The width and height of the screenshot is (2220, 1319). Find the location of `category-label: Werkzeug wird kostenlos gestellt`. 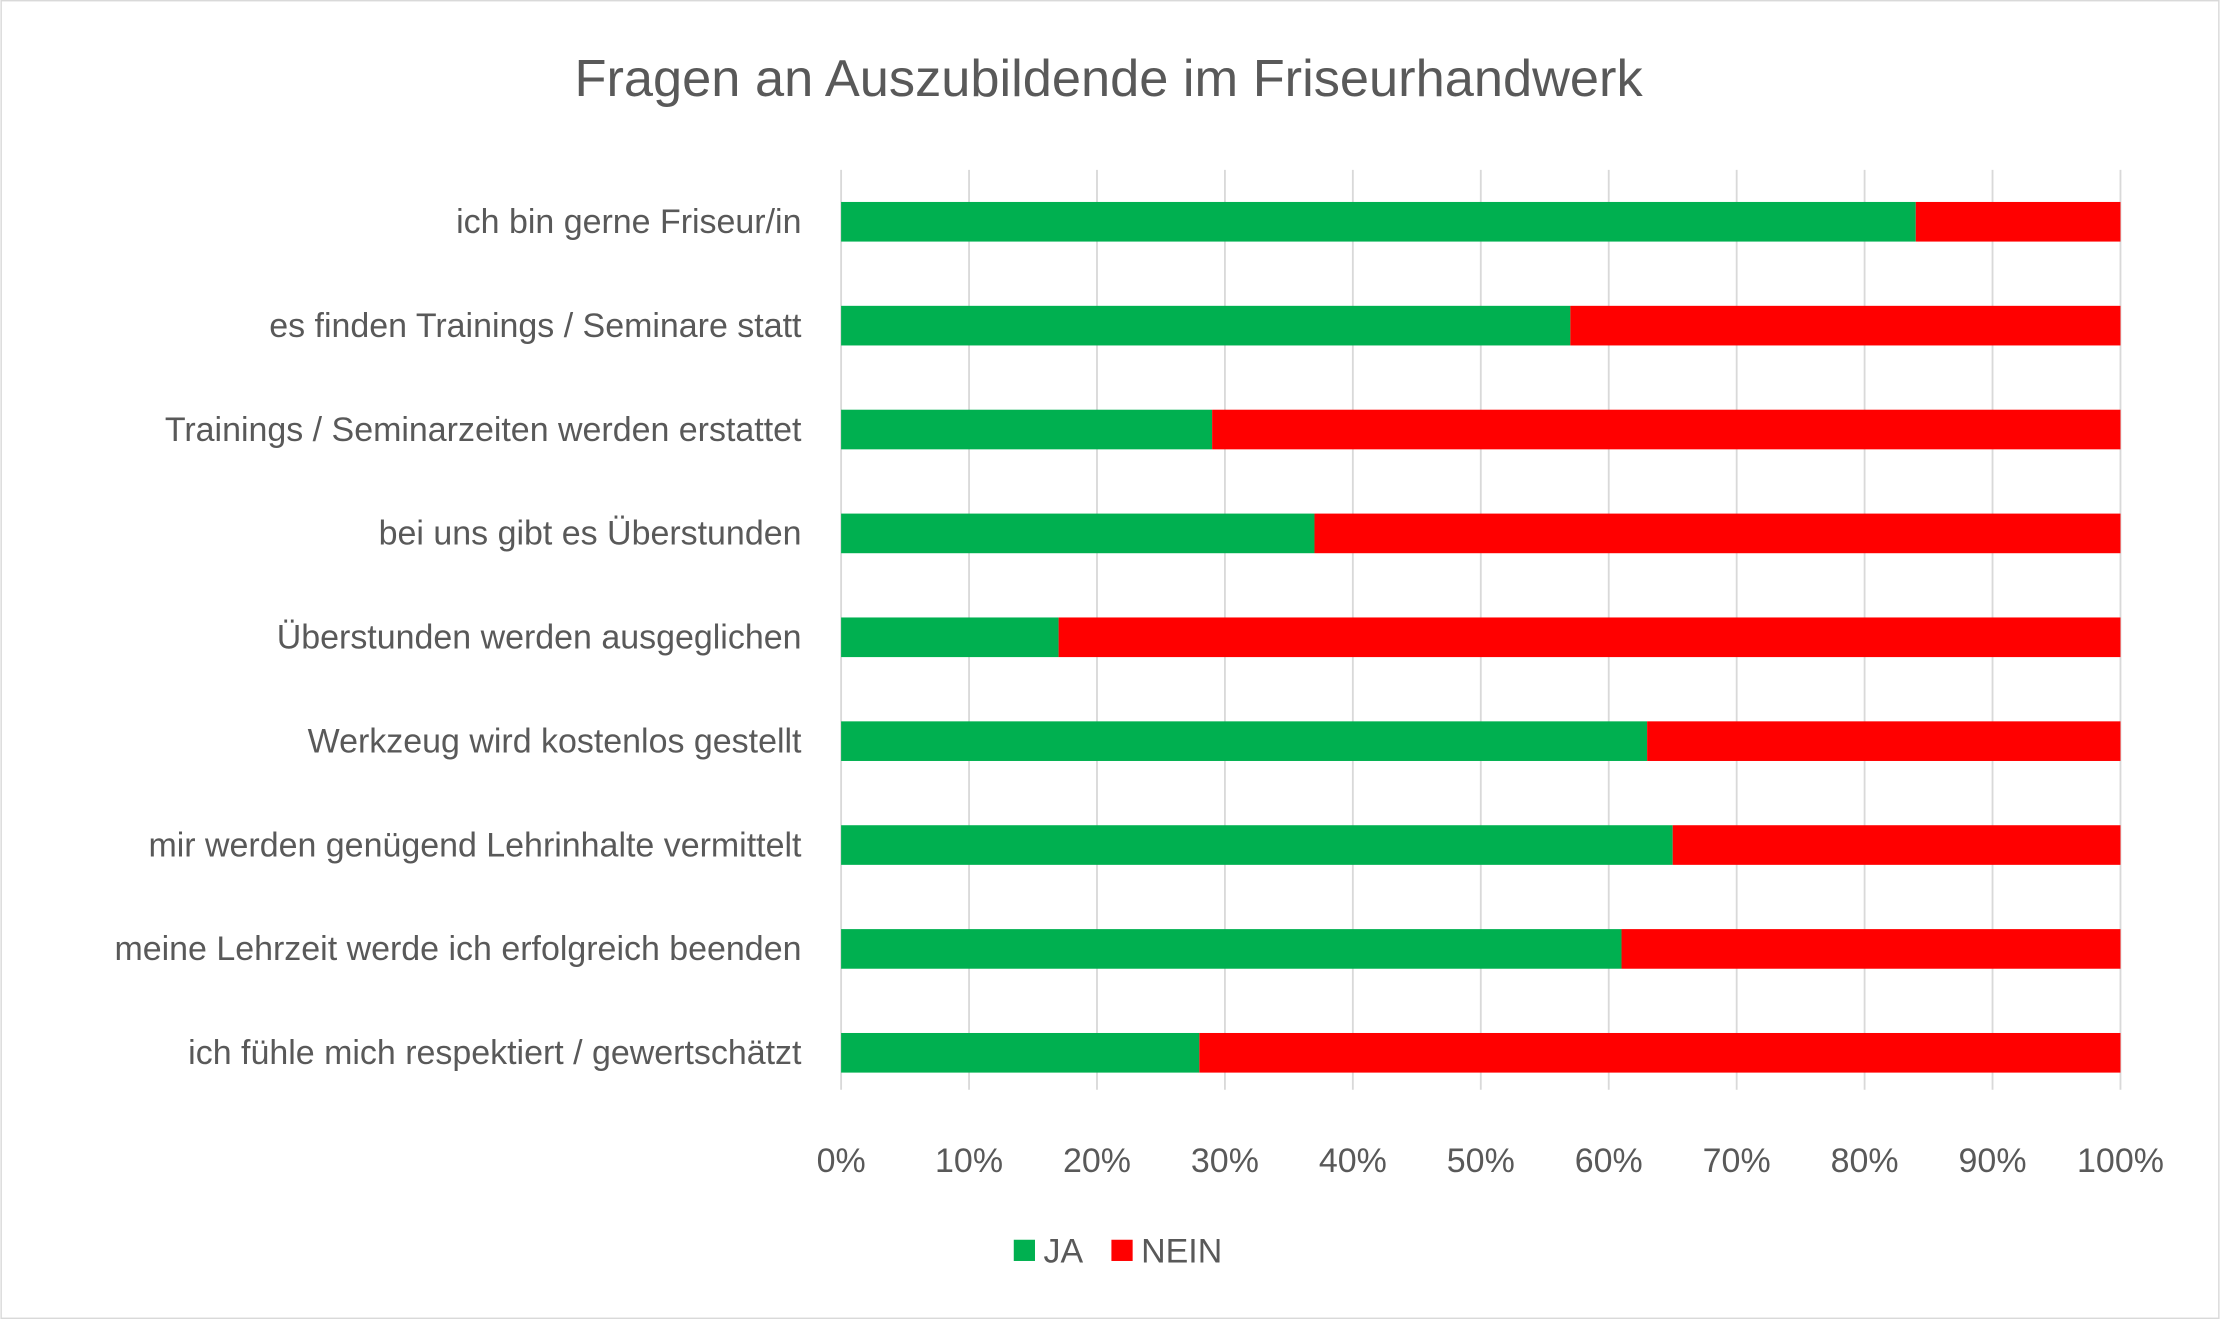

category-label: Werkzeug wird kostenlos gestellt is located at coordinates (555, 741).